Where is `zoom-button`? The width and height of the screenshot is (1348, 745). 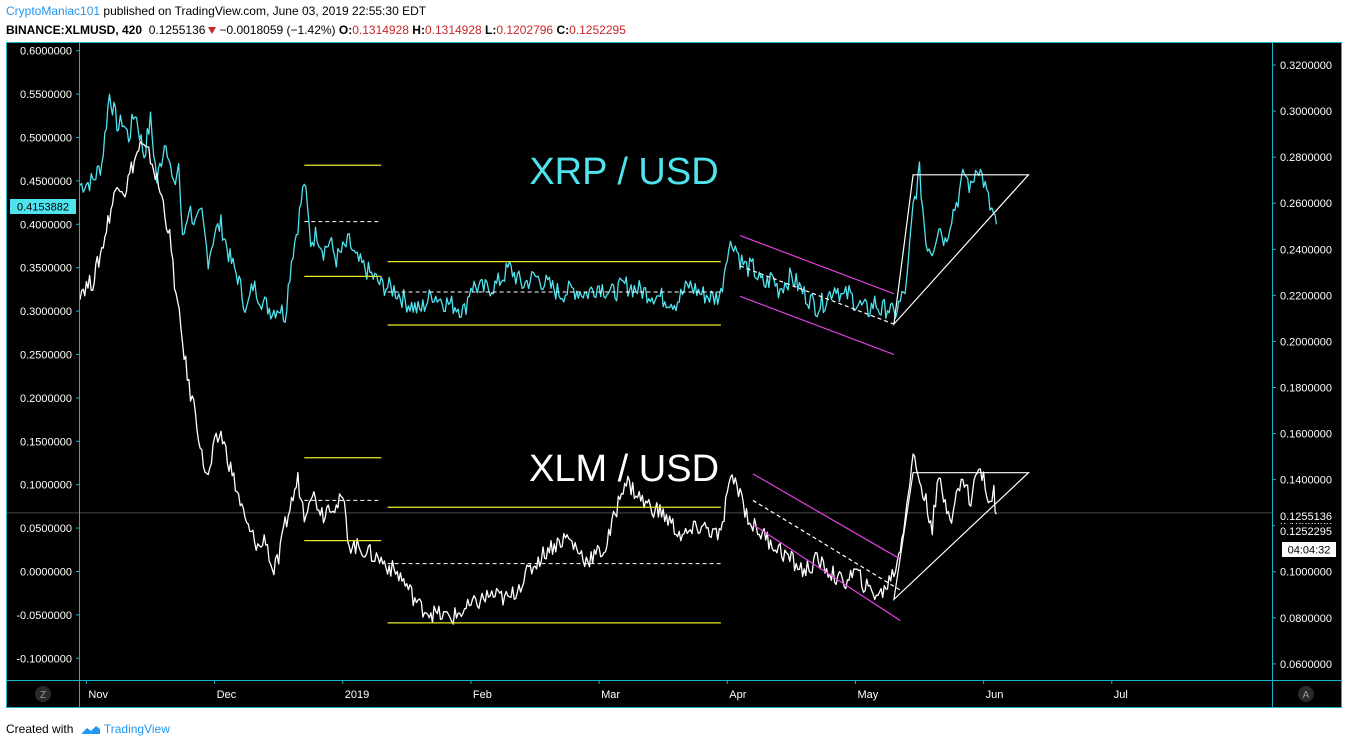 zoom-button is located at coordinates (43, 694).